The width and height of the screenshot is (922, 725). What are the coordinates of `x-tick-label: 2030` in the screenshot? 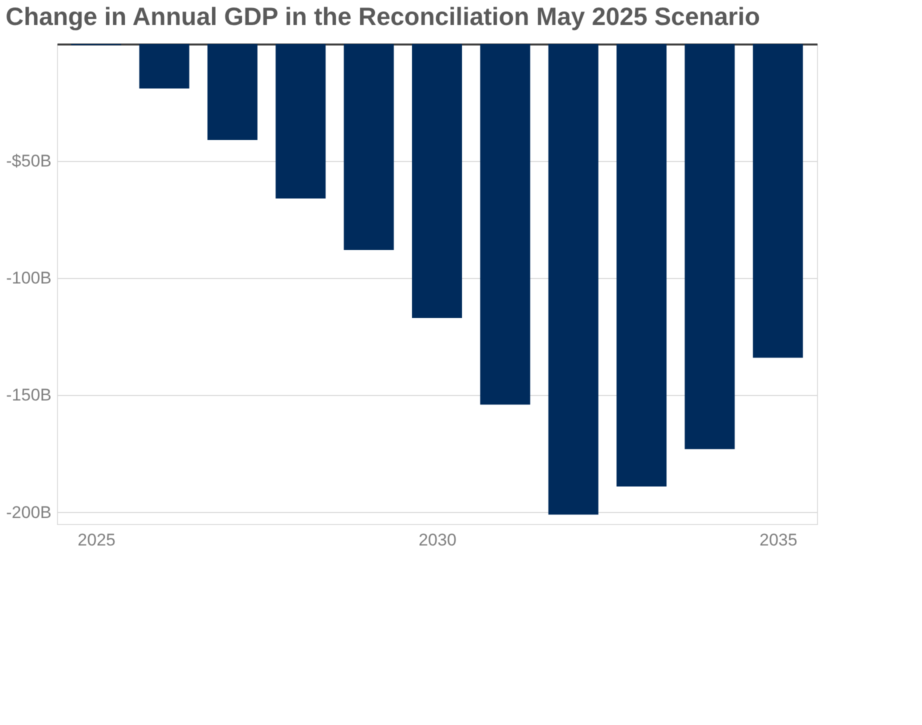 It's located at (437, 540).